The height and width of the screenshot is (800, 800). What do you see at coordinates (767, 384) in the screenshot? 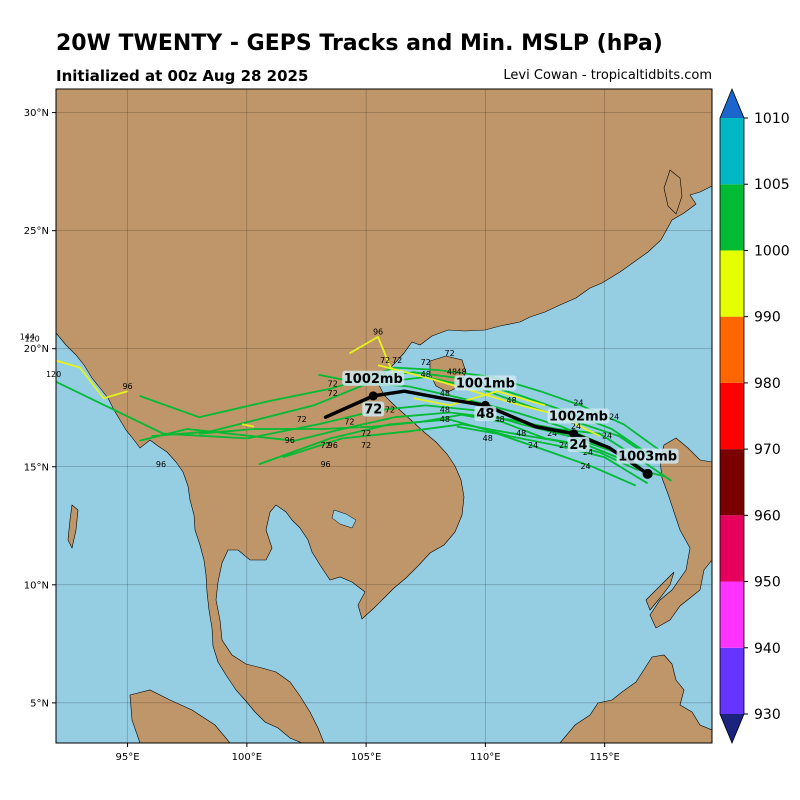
I see `colorbar-label: 980` at bounding box center [767, 384].